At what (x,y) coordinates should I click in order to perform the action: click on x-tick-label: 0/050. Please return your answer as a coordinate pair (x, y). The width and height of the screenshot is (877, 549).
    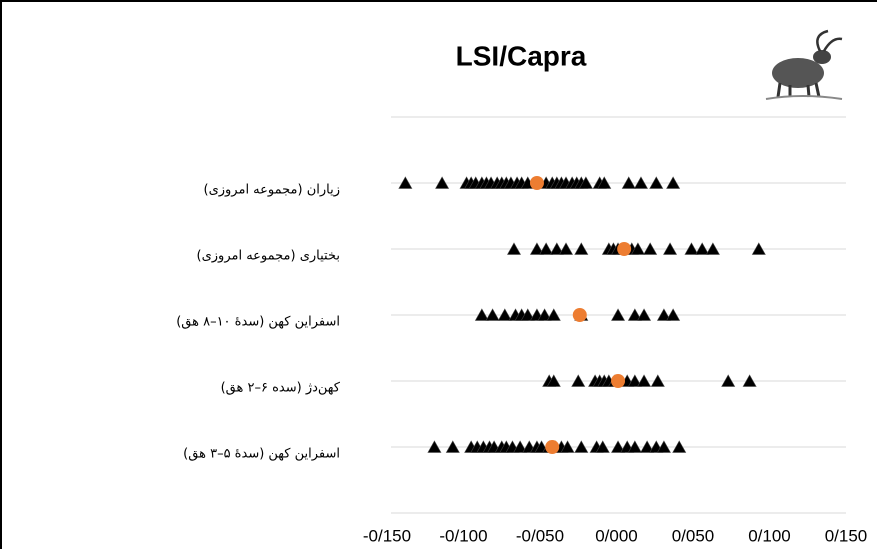
    Looking at the image, I should click on (693, 535).